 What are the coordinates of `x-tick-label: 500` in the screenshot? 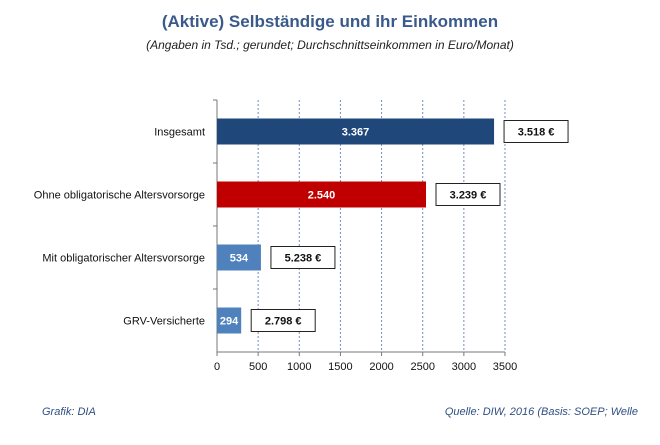 It's located at (258, 367).